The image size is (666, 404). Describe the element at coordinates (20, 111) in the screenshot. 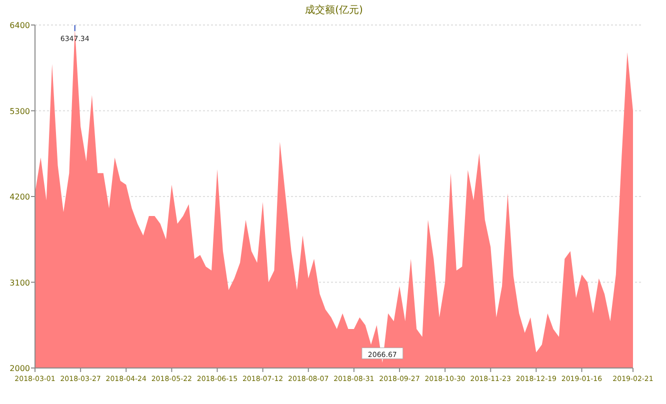

I see `y-tick-label: 5300` at that location.